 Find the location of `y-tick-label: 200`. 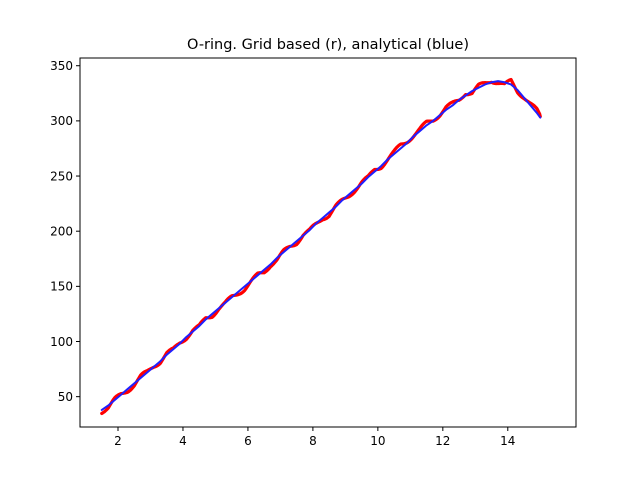

y-tick-label: 200 is located at coordinates (61, 231).